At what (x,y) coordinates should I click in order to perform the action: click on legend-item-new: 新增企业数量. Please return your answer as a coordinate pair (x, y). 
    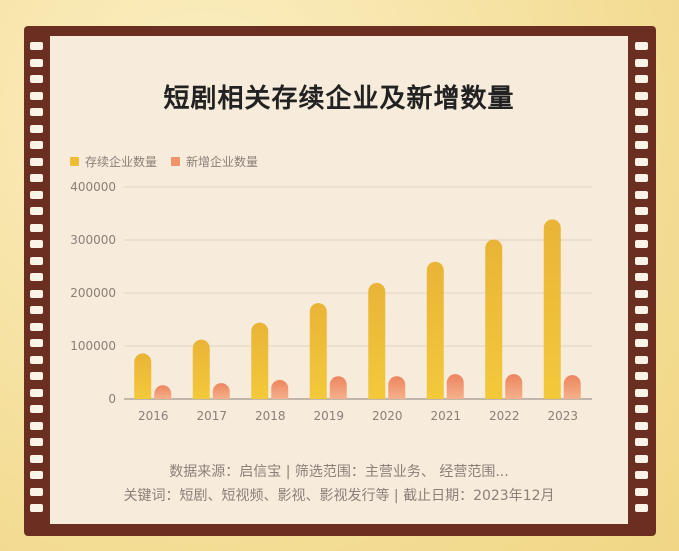
    Looking at the image, I should click on (214, 161).